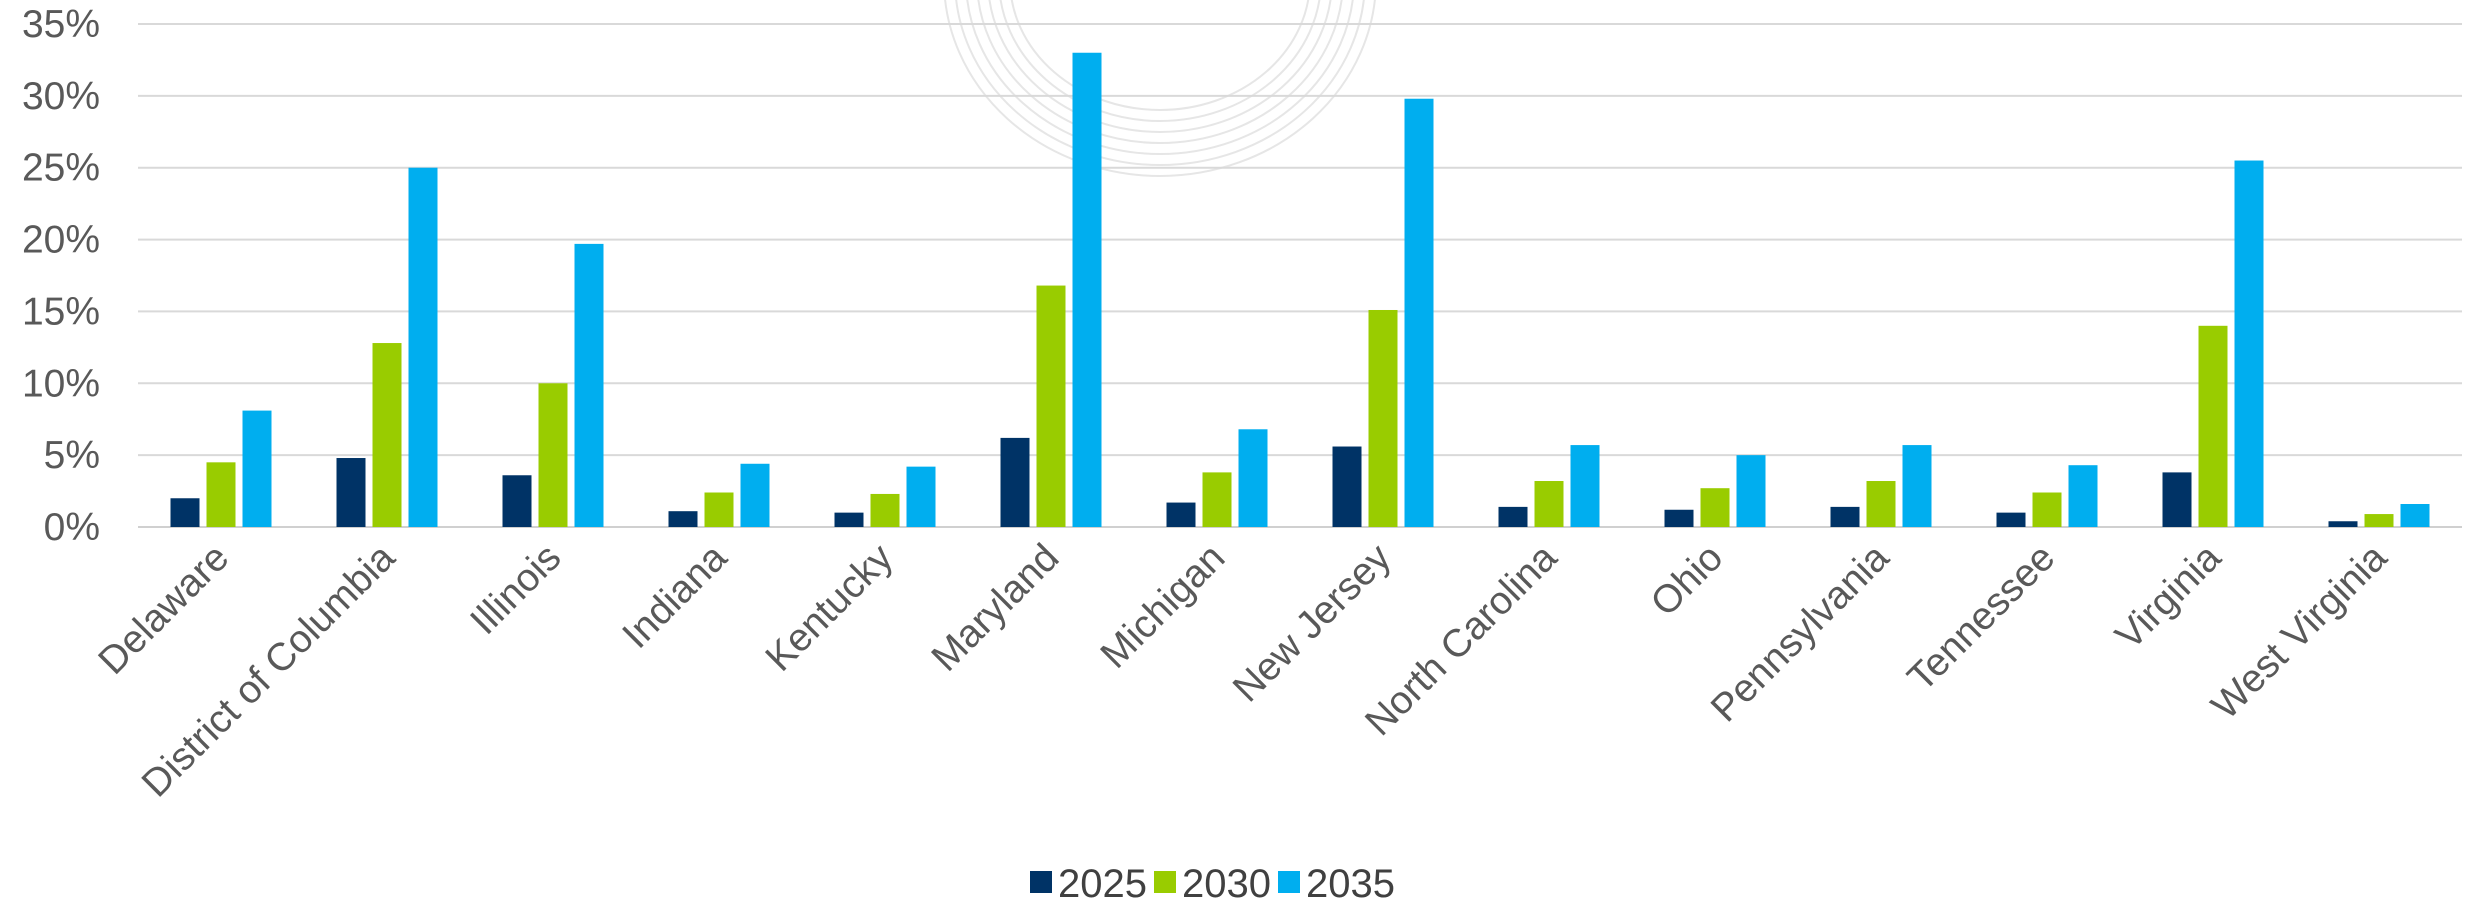 This screenshot has width=2468, height=914. What do you see at coordinates (61, 276) in the screenshot?
I see `y-axis: 0% 5% 10% 15% 20% 25% 30% 35%` at bounding box center [61, 276].